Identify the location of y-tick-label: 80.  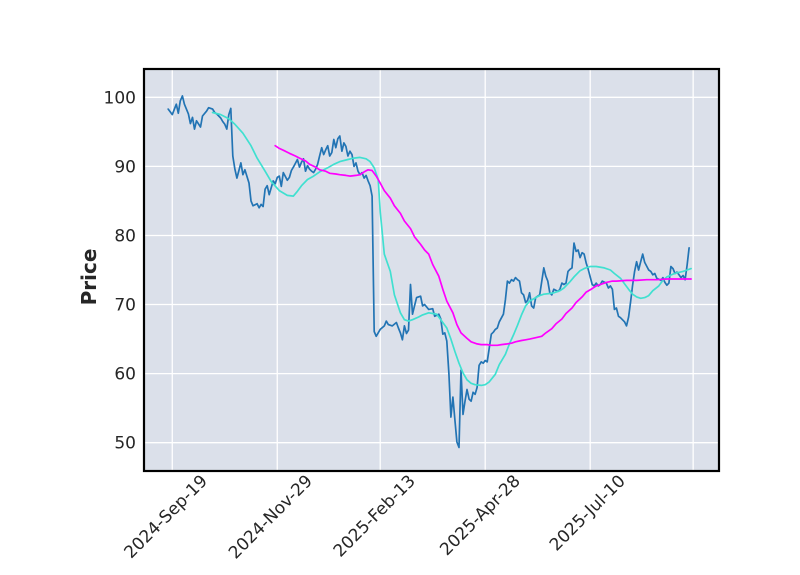
(125, 236).